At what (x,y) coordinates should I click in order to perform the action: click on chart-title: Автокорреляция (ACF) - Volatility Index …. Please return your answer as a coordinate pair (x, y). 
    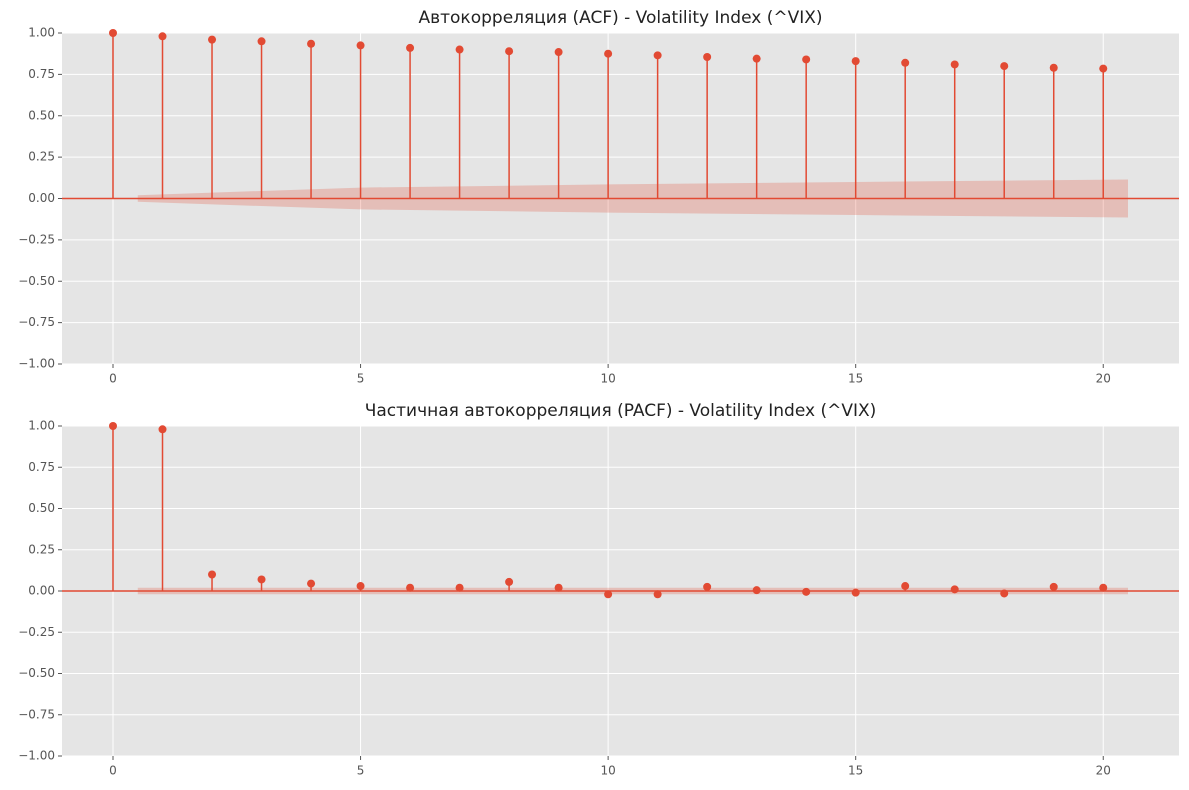
    Looking at the image, I should click on (620, 18).